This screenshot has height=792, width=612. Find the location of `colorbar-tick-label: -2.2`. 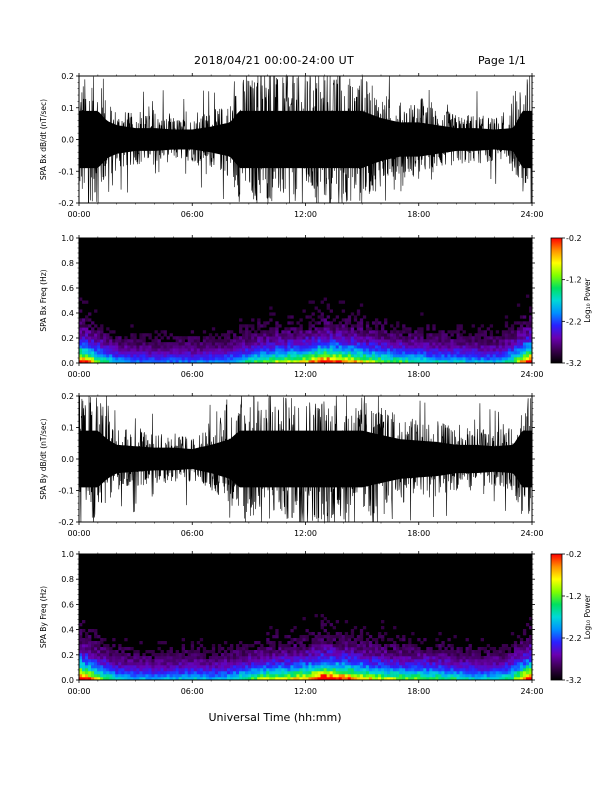

colorbar-tick-label: -2.2 is located at coordinates (574, 638).